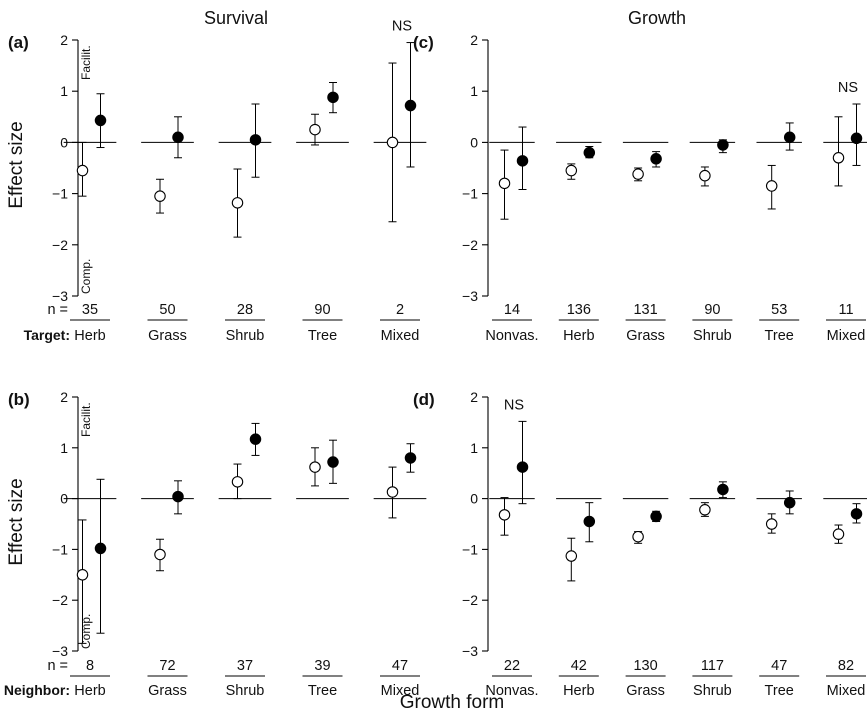  Describe the element at coordinates (579, 666) in the screenshot. I see `sample-size-label: 42` at that location.